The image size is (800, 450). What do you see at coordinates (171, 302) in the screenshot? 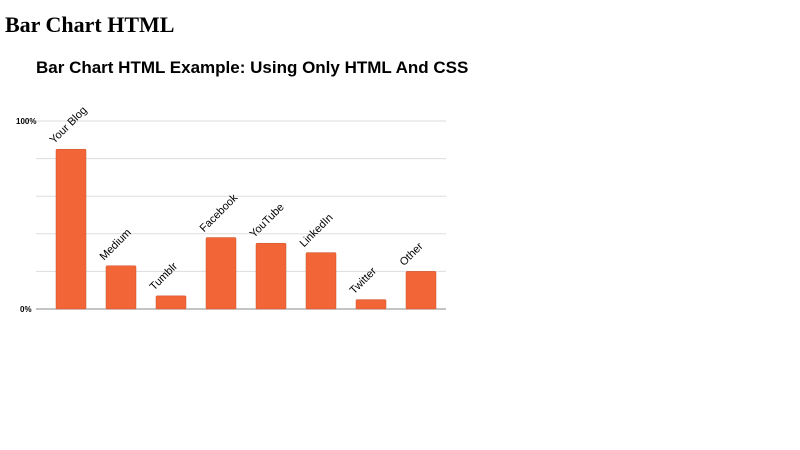
I see `bar-tumblr` at bounding box center [171, 302].